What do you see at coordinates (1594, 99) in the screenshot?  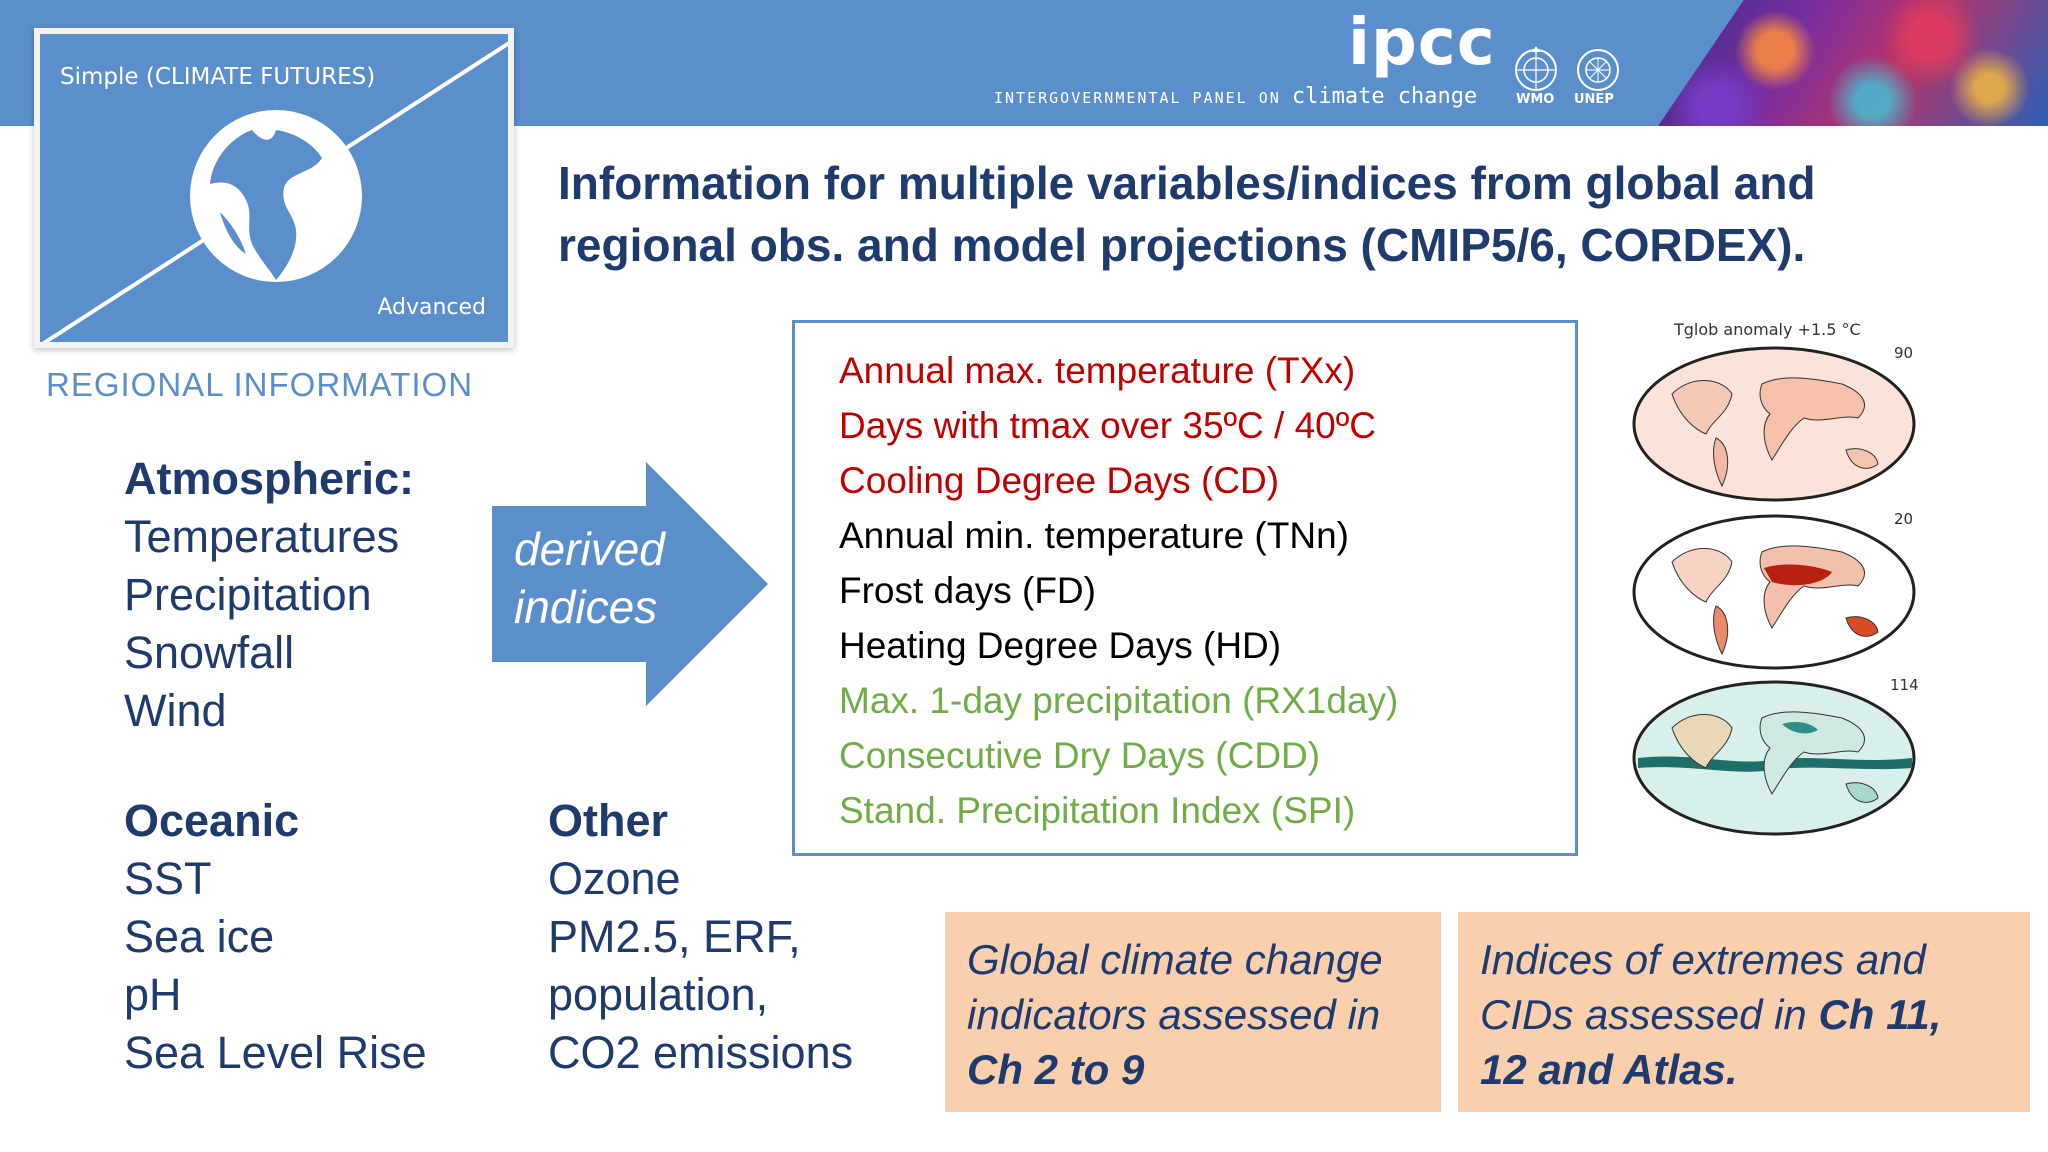 I see `unep-label: UNEP` at bounding box center [1594, 99].